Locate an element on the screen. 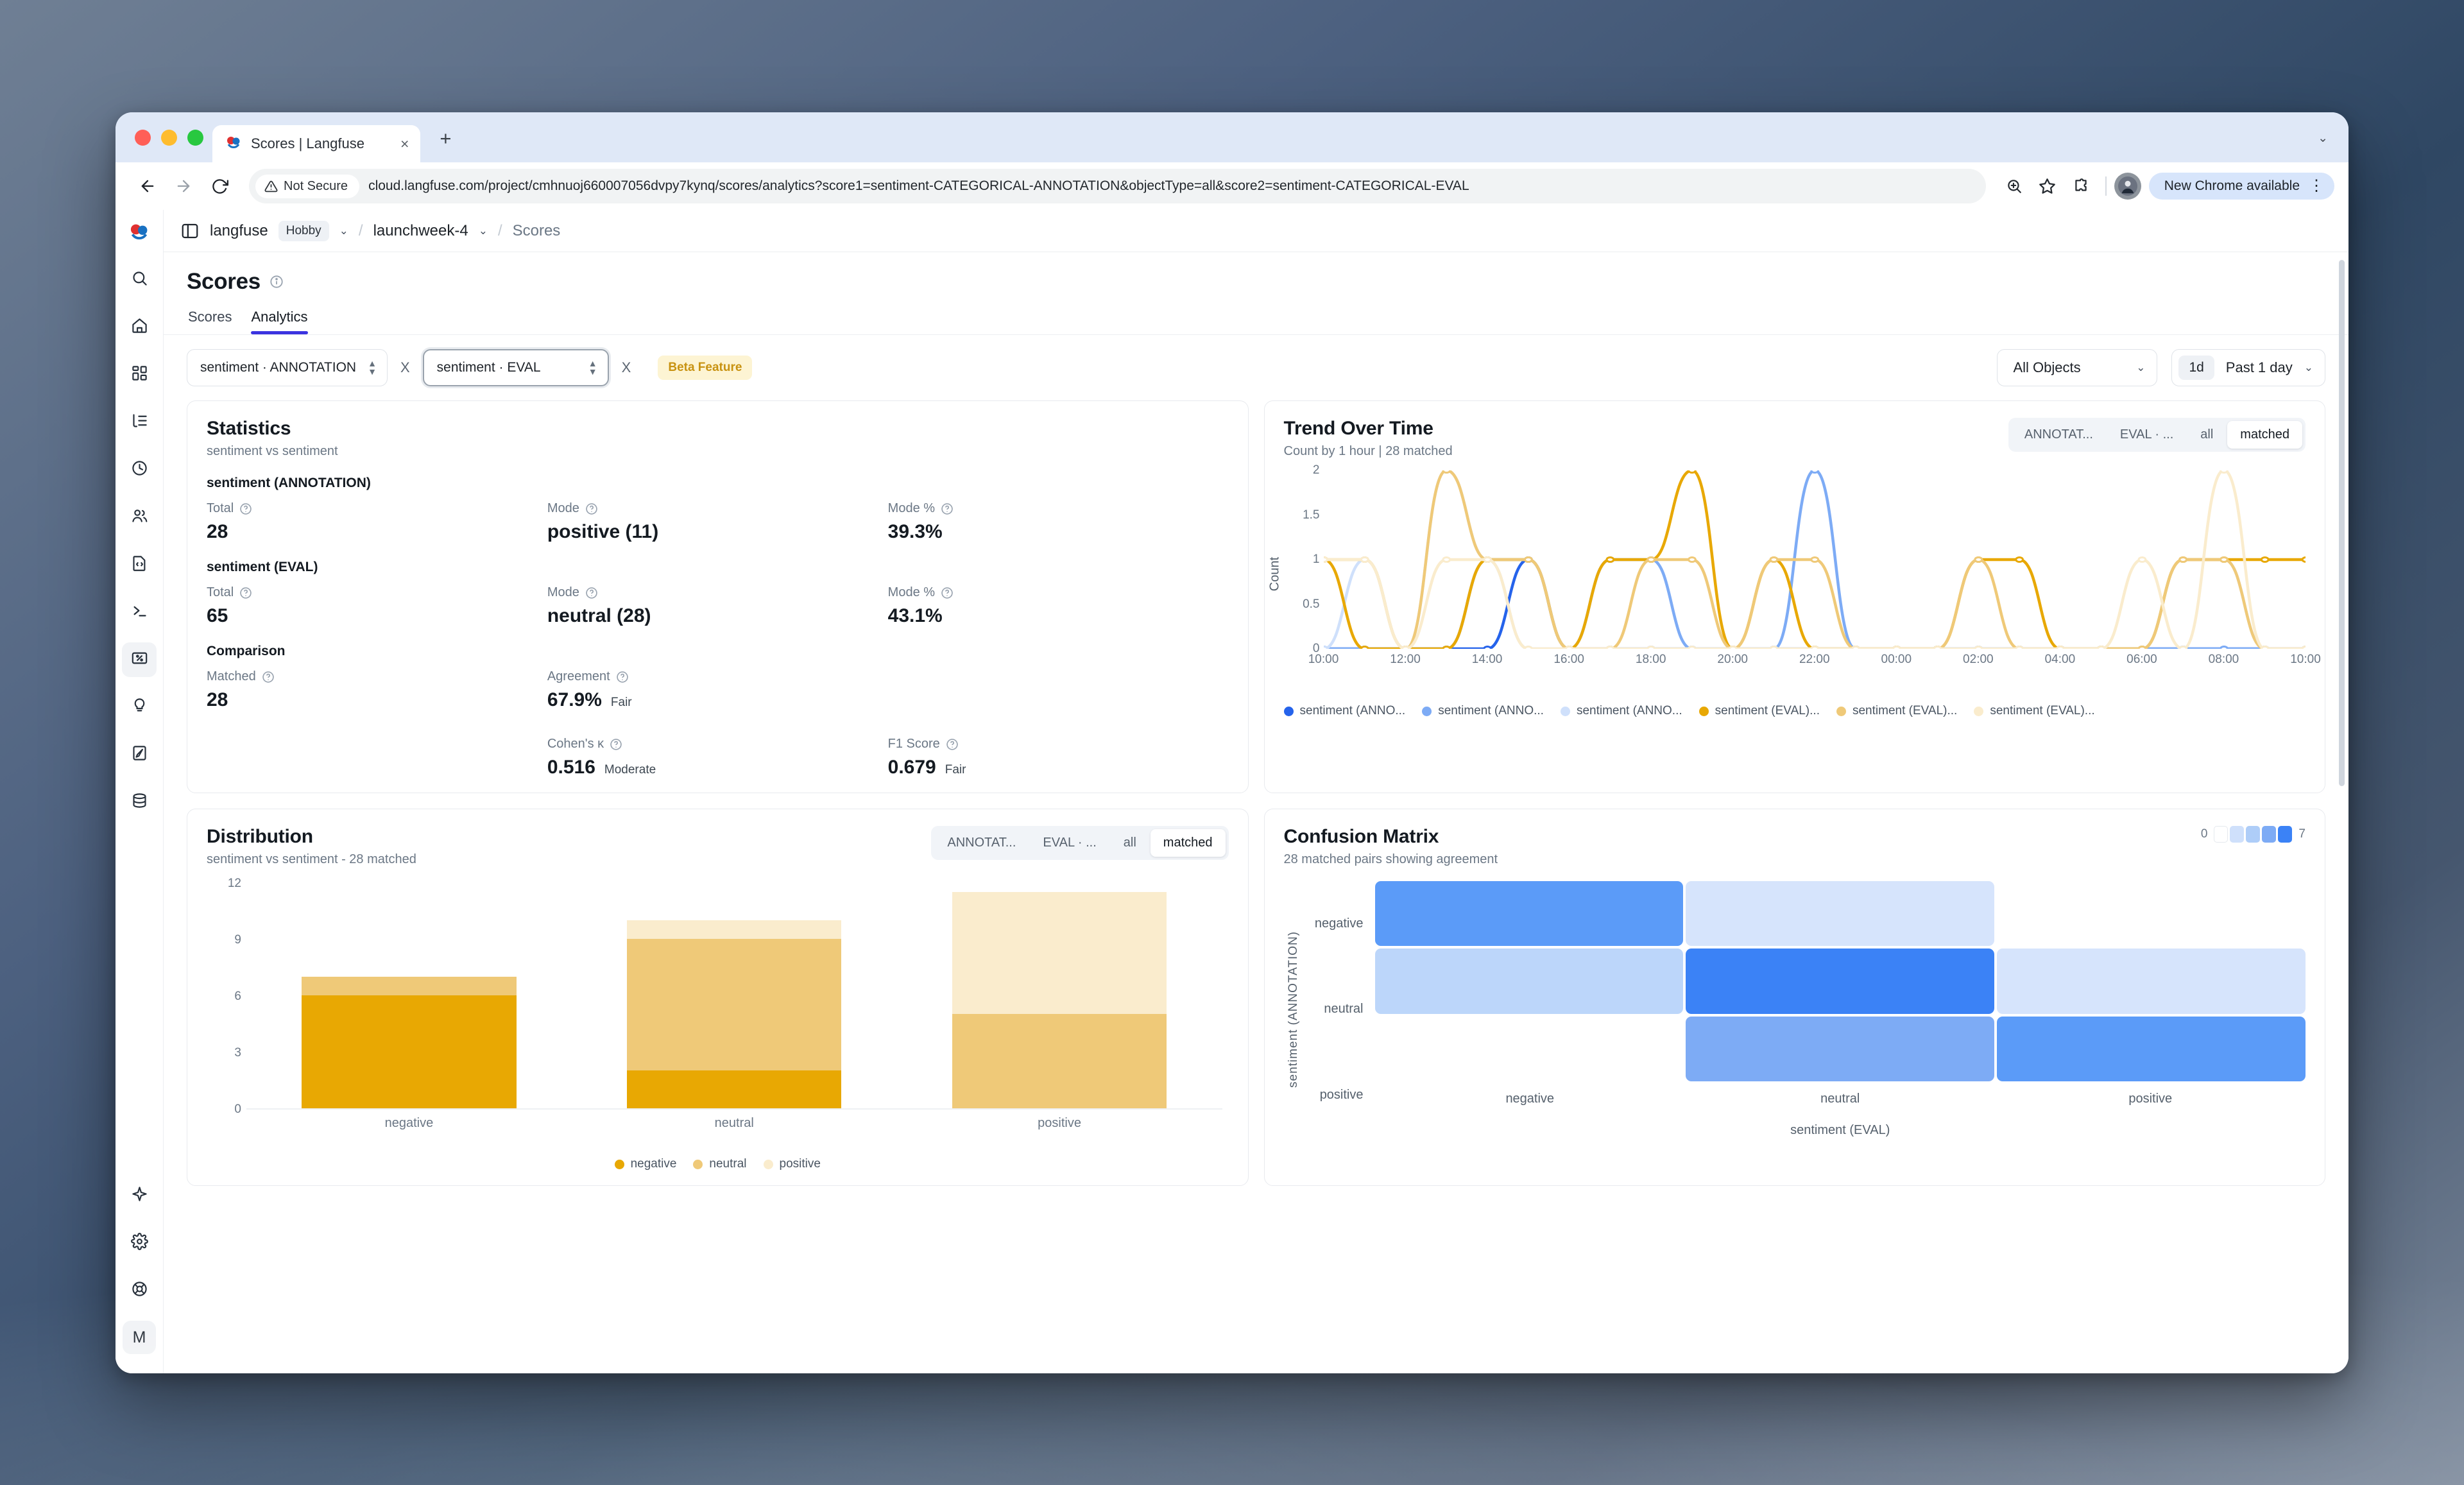 This screenshot has width=2464, height=1485. sidebar-item-tracing is located at coordinates (140, 422).